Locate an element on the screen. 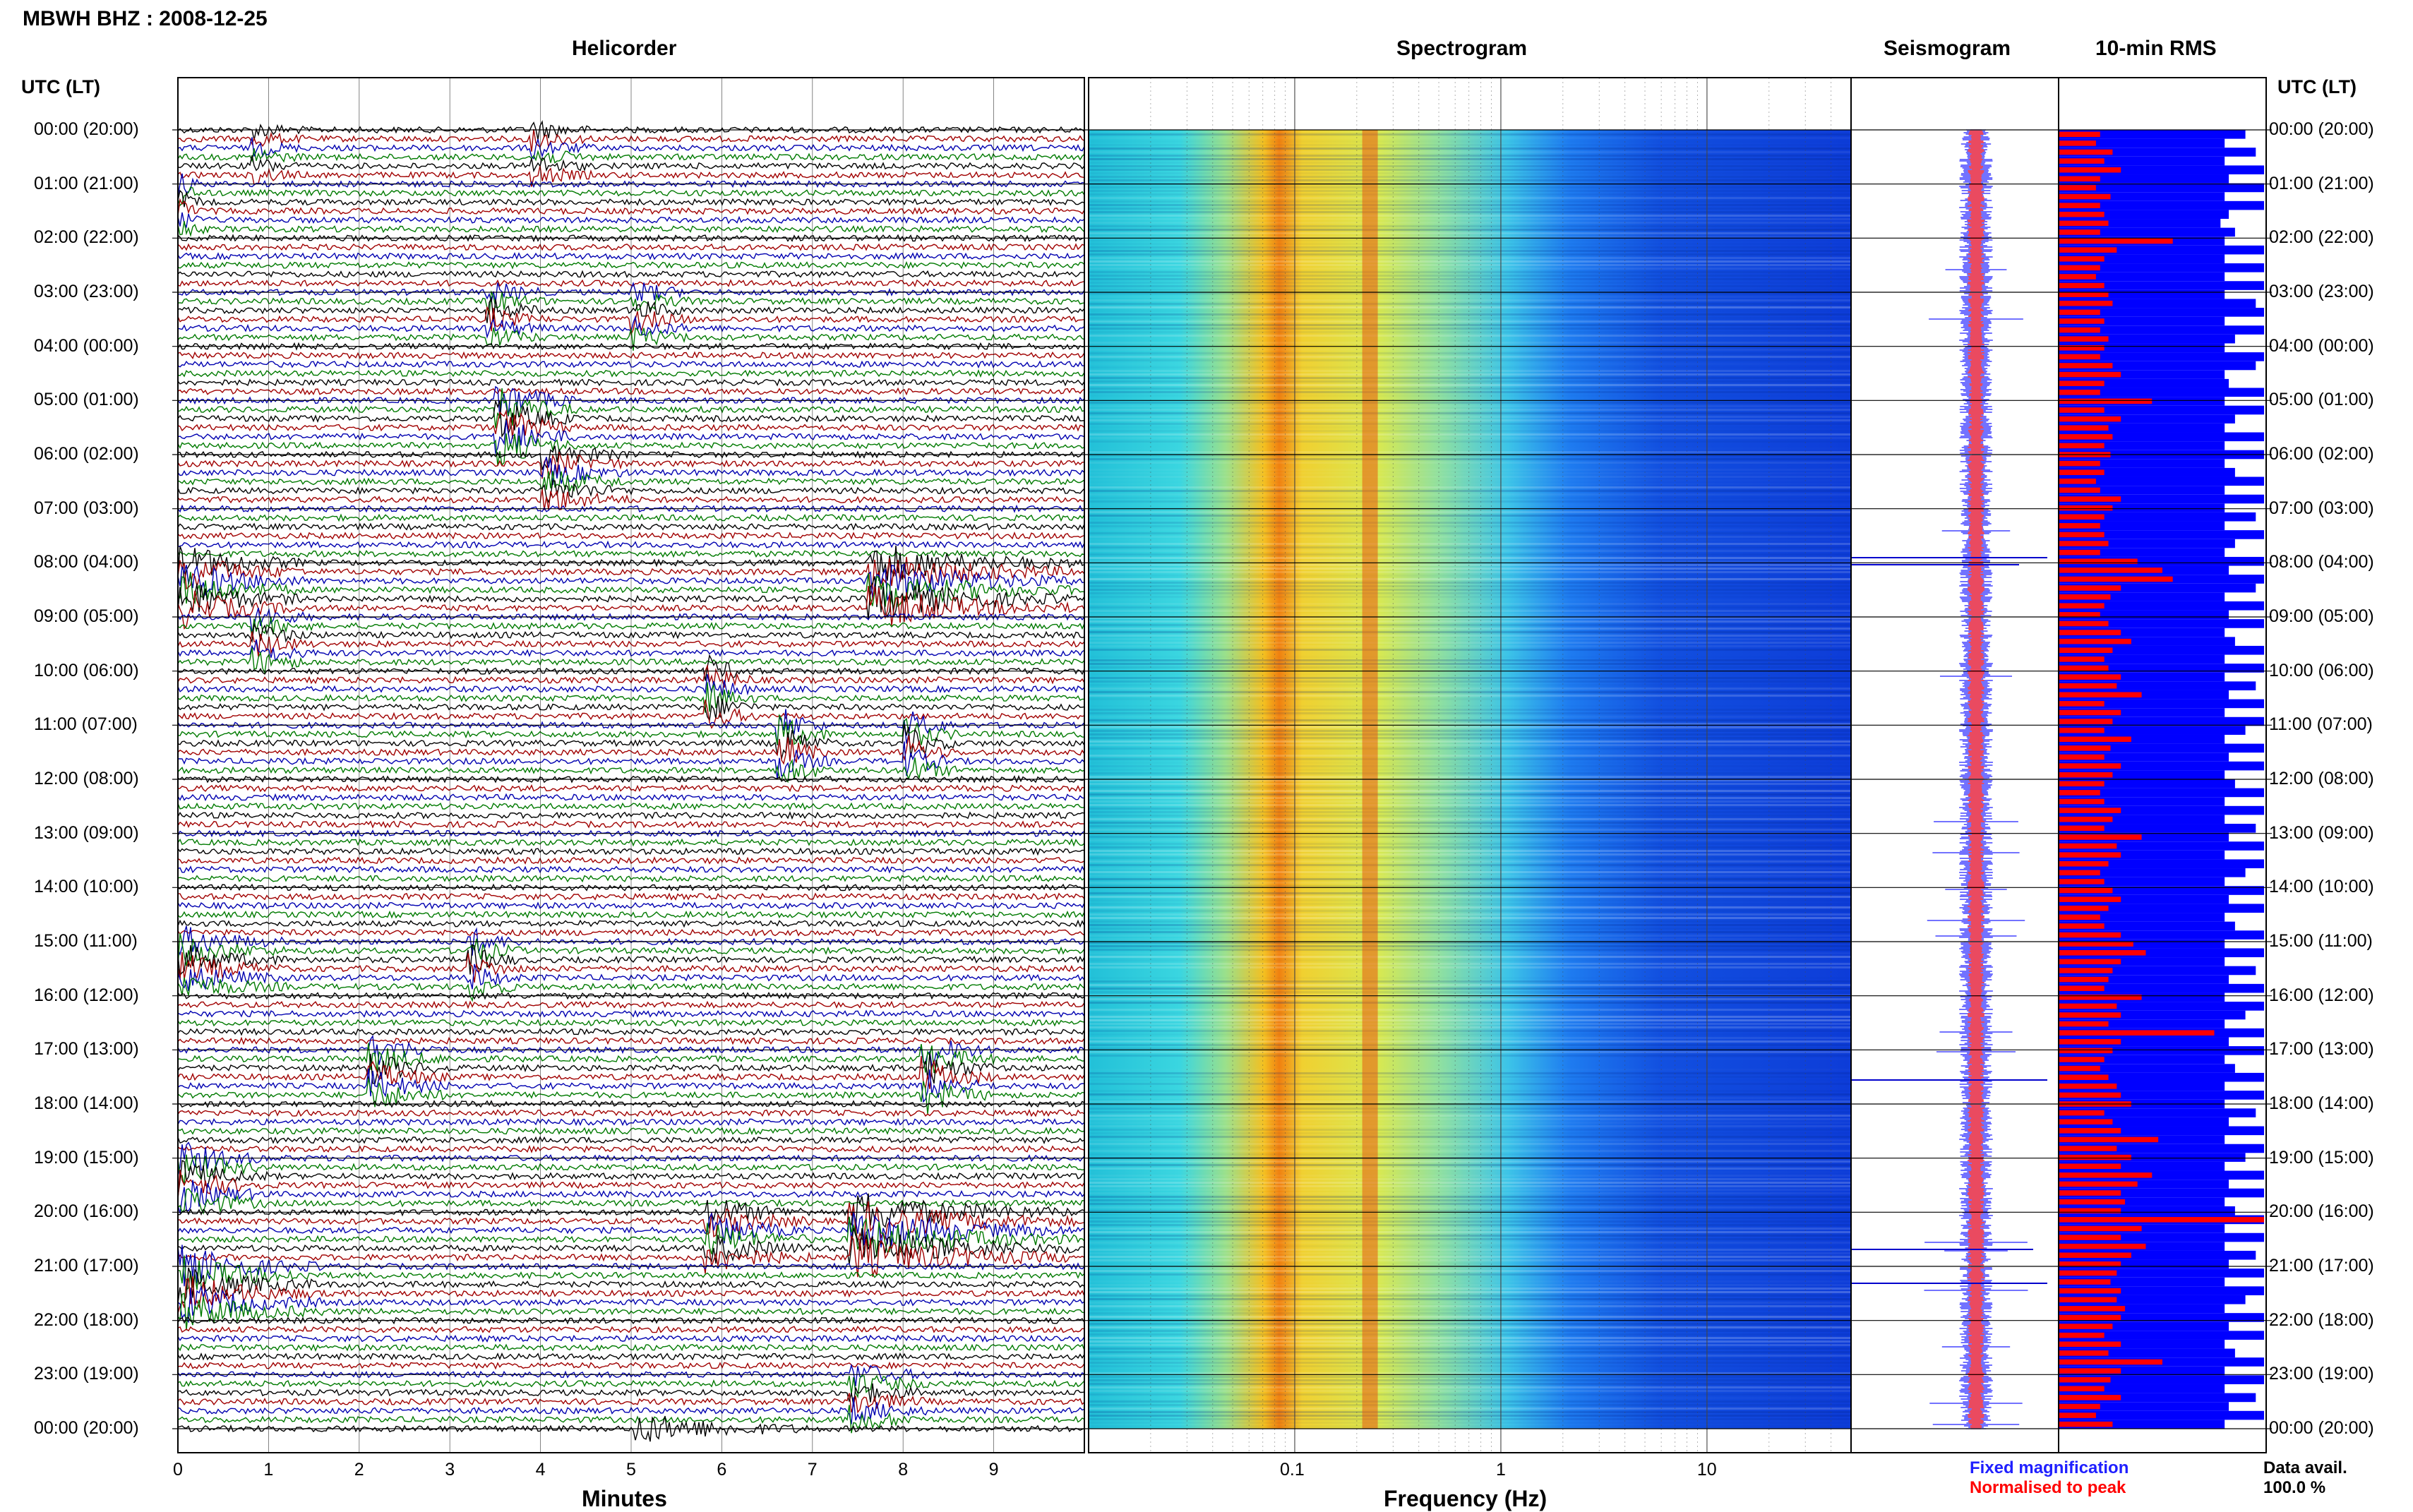 The height and width of the screenshot is (1512, 2413). time-label: 04:00 (00:00) is located at coordinates (2321, 346).